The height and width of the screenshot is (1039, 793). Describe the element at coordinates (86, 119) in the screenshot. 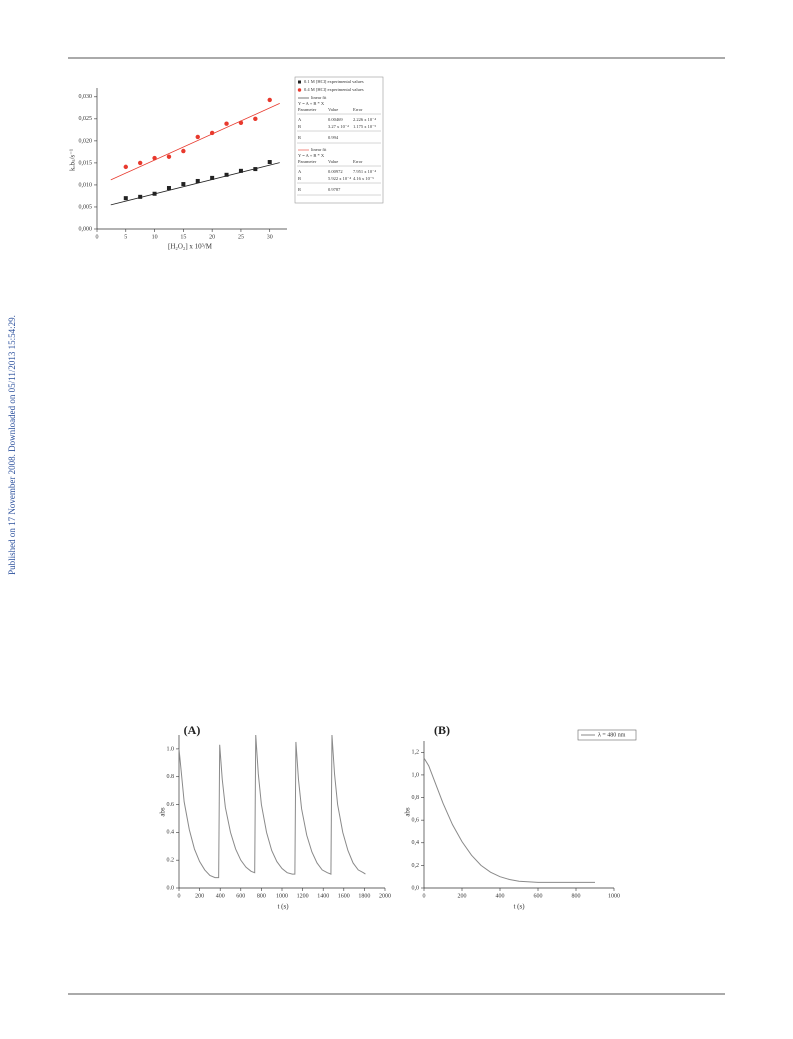

I see `y-tick-label: 0,025` at that location.